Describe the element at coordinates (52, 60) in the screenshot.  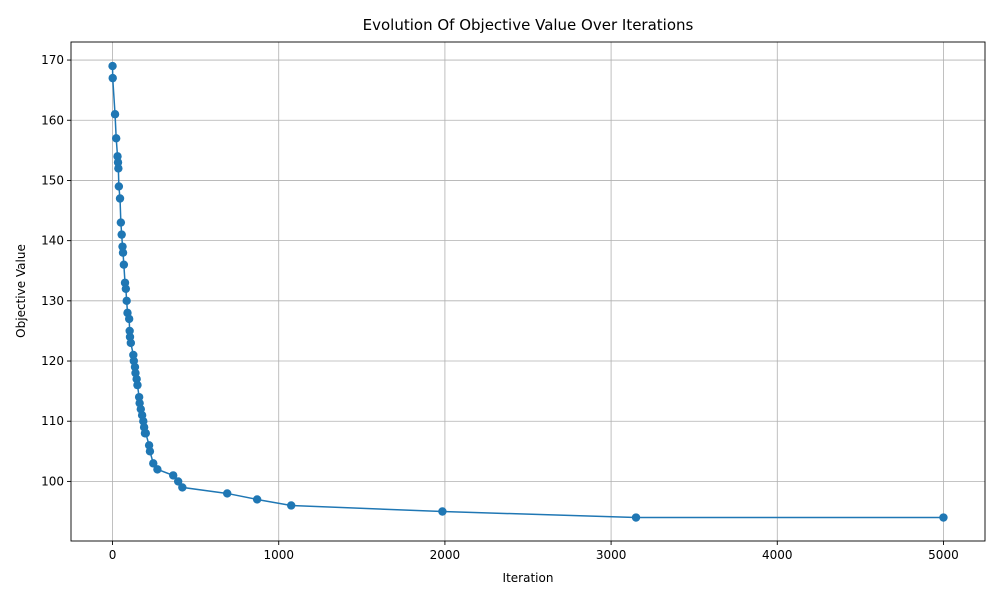
I see `y-tick-label: 170` at that location.